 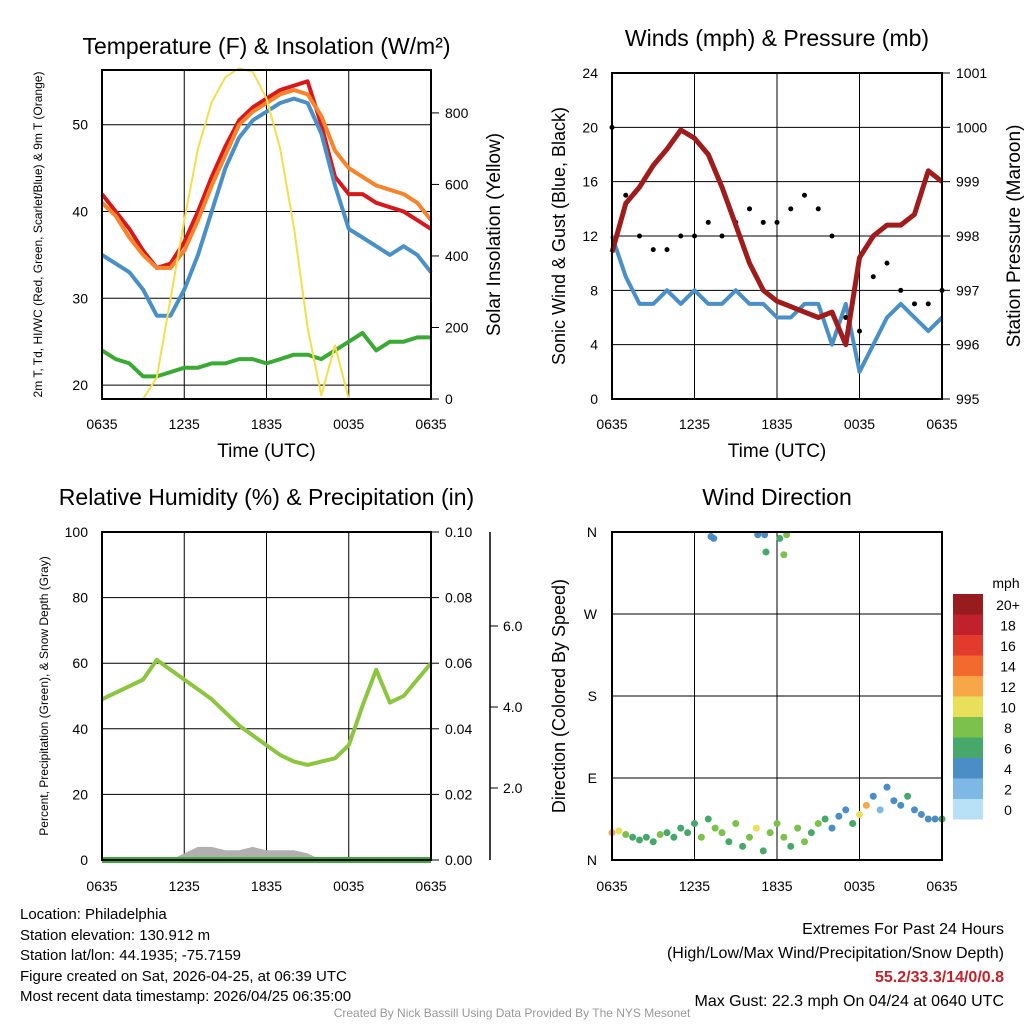 What do you see at coordinates (266, 451) in the screenshot?
I see `chart-0-xlabel: Time (UTC)` at bounding box center [266, 451].